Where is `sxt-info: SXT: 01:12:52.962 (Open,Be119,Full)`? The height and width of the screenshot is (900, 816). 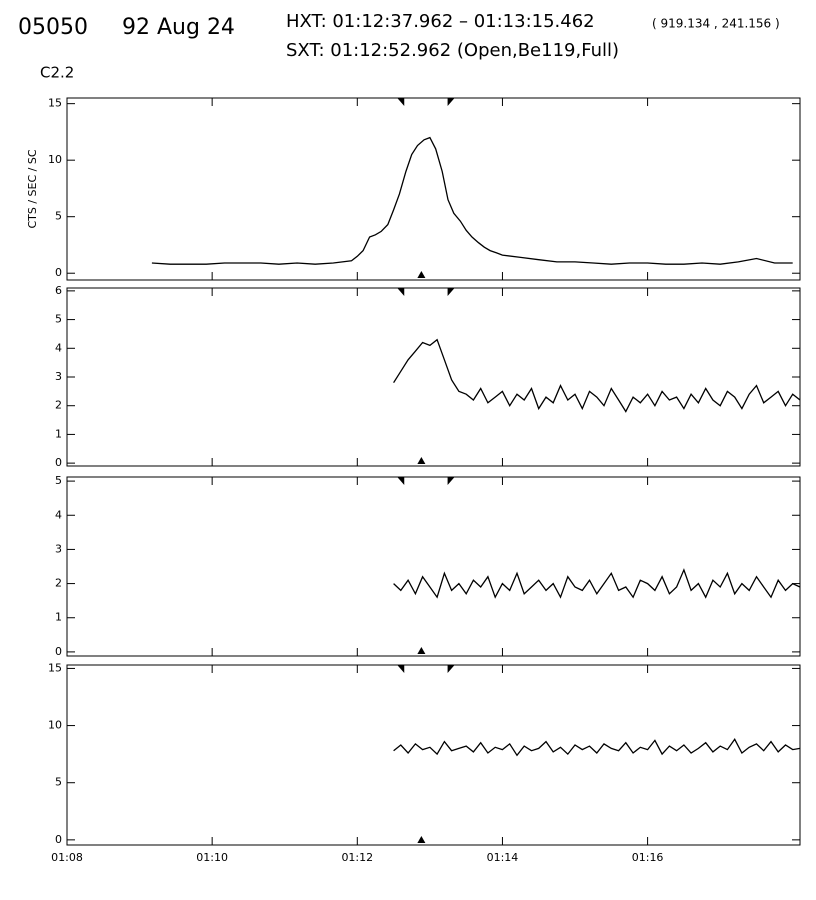 sxt-info: SXT: 01:12:52.962 (Open,Be119,Full) is located at coordinates (452, 50).